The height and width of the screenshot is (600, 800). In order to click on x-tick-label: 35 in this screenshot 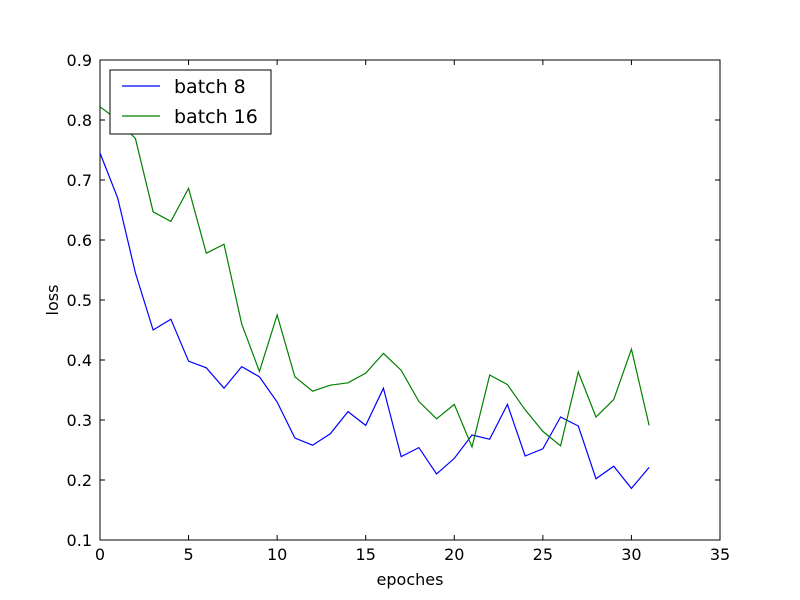, I will do `click(720, 554)`.